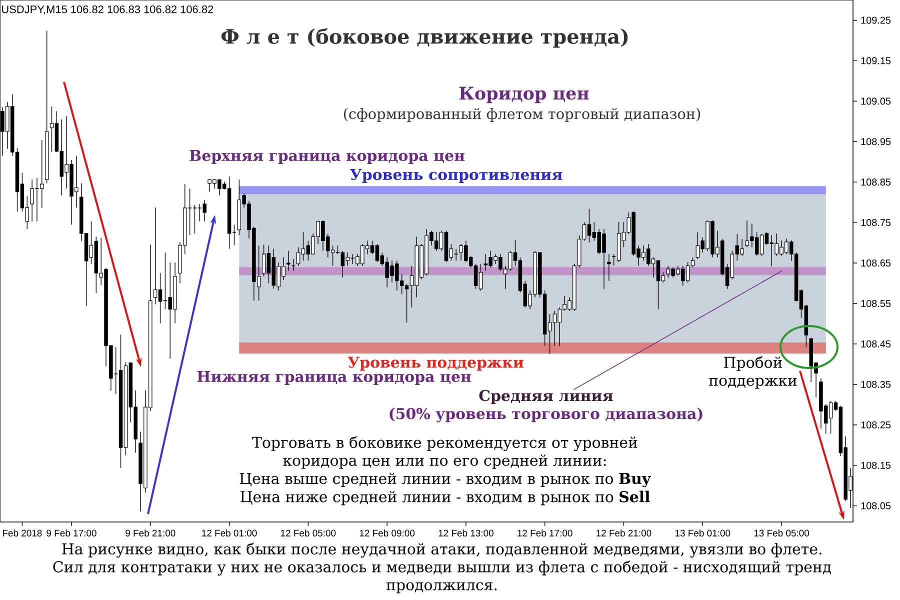 Image resolution: width=900 pixels, height=600 pixels. I want to click on annotation: (сформированный флетом торговый диапазон), so click(522, 115).